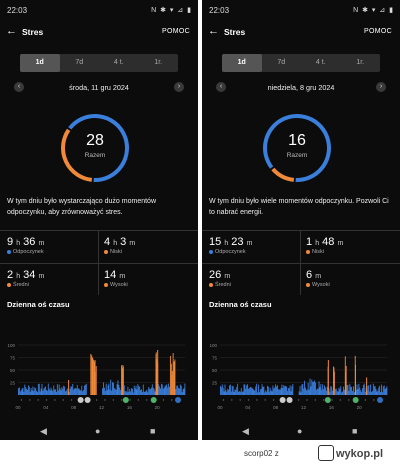  Describe the element at coordinates (297, 148) in the screenshot. I see `stress-ring-svg` at that location.